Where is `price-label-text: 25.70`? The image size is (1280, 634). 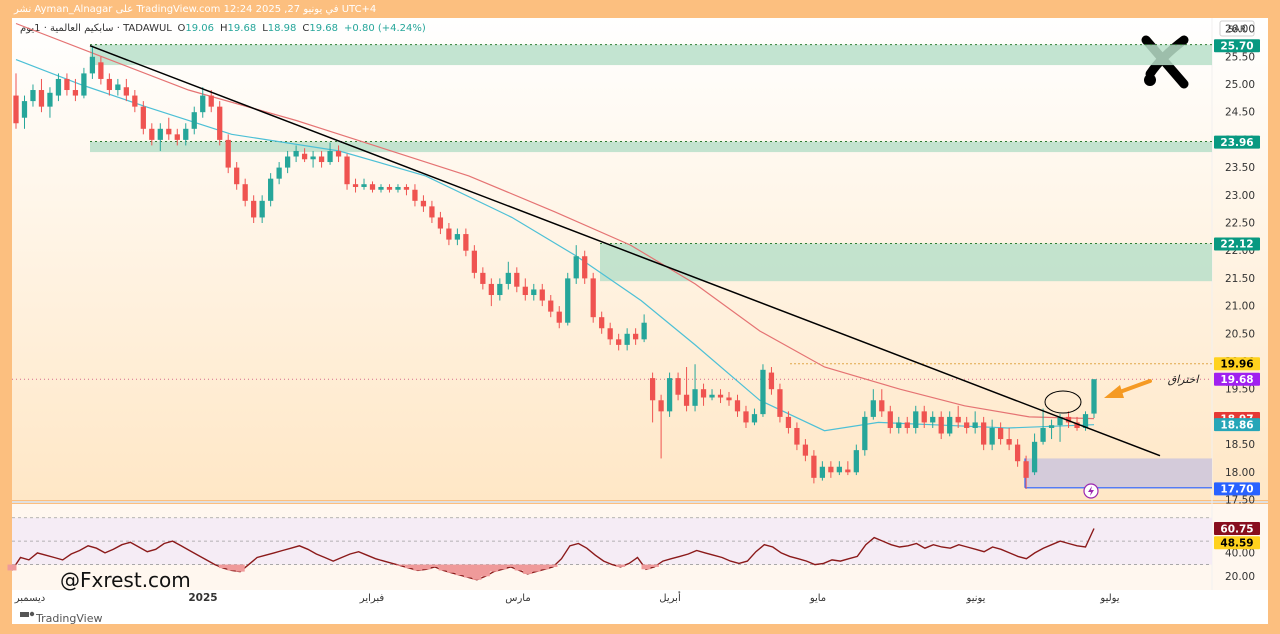 price-label-text: 25.70 is located at coordinates (1236, 46).